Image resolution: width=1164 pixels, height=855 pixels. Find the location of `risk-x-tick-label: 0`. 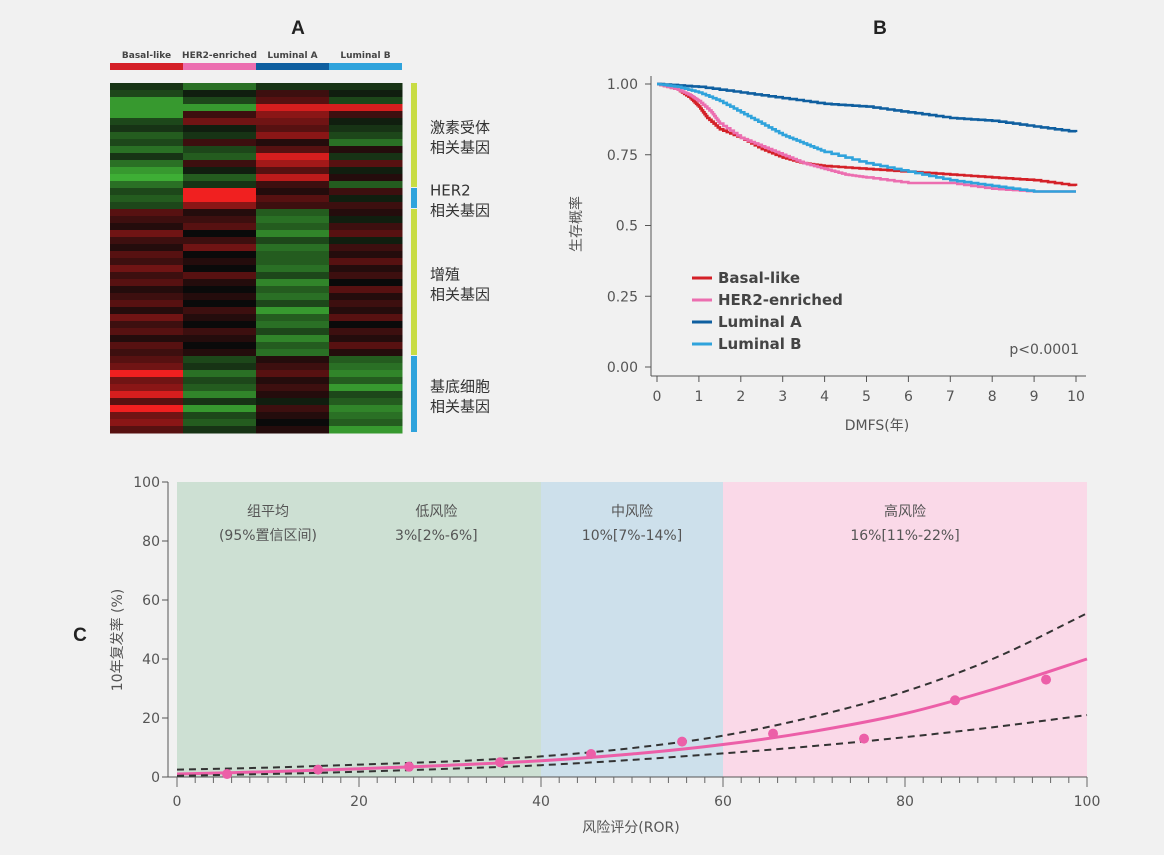

risk-x-tick-label: 0 is located at coordinates (177, 802).